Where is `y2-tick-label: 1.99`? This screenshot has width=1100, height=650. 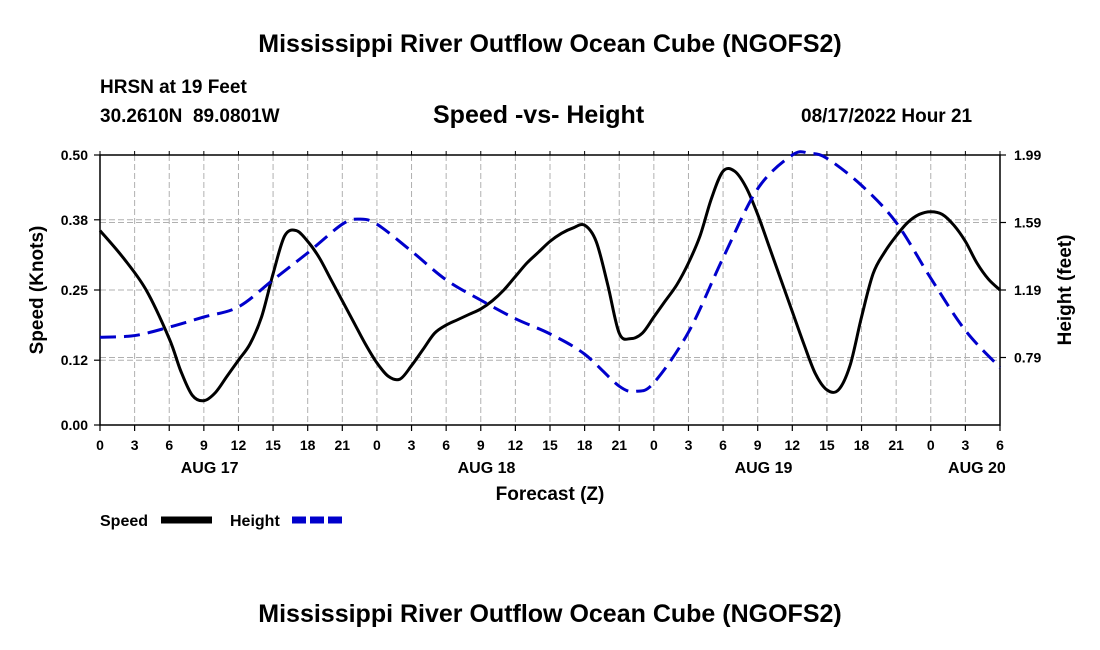
y2-tick-label: 1.99 is located at coordinates (1027, 155).